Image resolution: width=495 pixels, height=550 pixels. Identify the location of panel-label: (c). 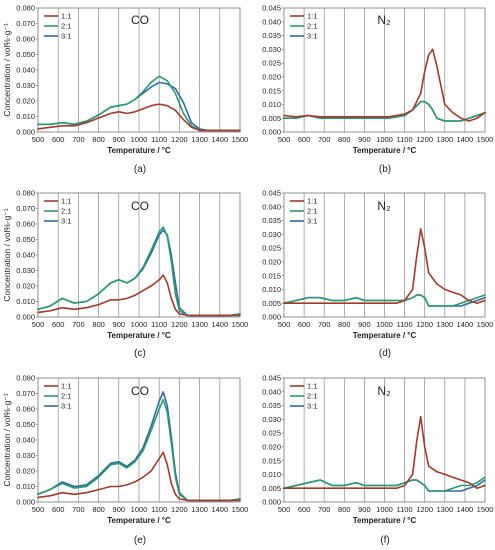
(140, 353).